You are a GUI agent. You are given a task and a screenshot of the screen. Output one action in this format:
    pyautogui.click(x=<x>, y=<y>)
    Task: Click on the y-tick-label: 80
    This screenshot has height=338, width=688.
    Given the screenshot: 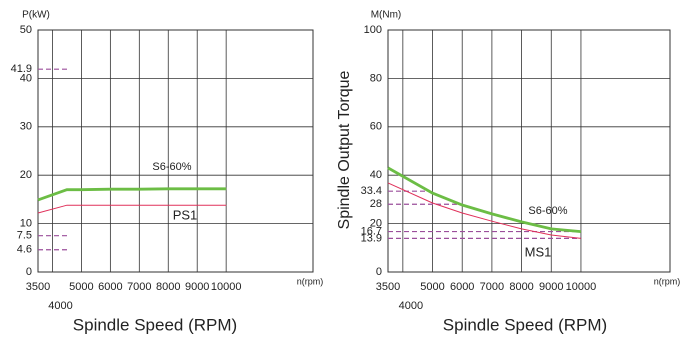 What is the action you would take?
    pyautogui.click(x=376, y=78)
    